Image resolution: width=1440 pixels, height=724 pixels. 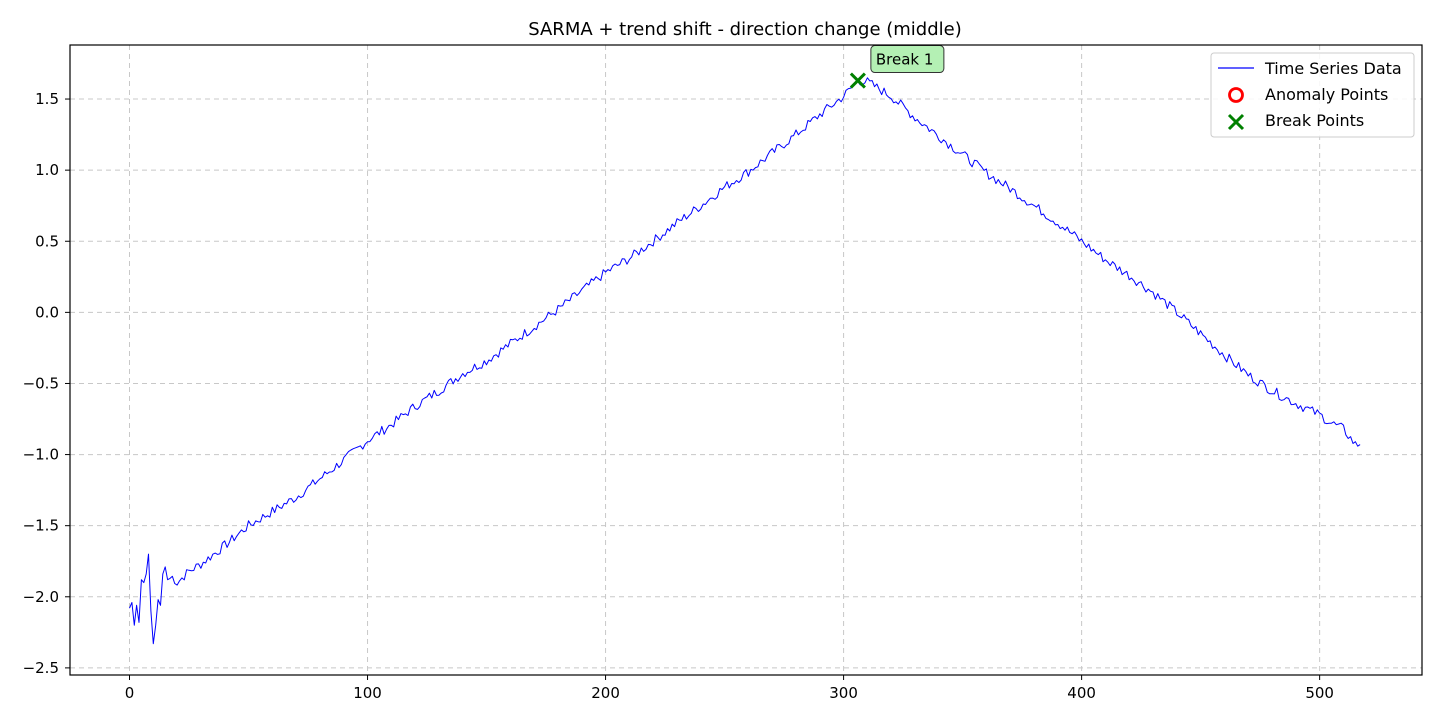 I want to click on break-annotation-label: Break 1, so click(x=905, y=60).